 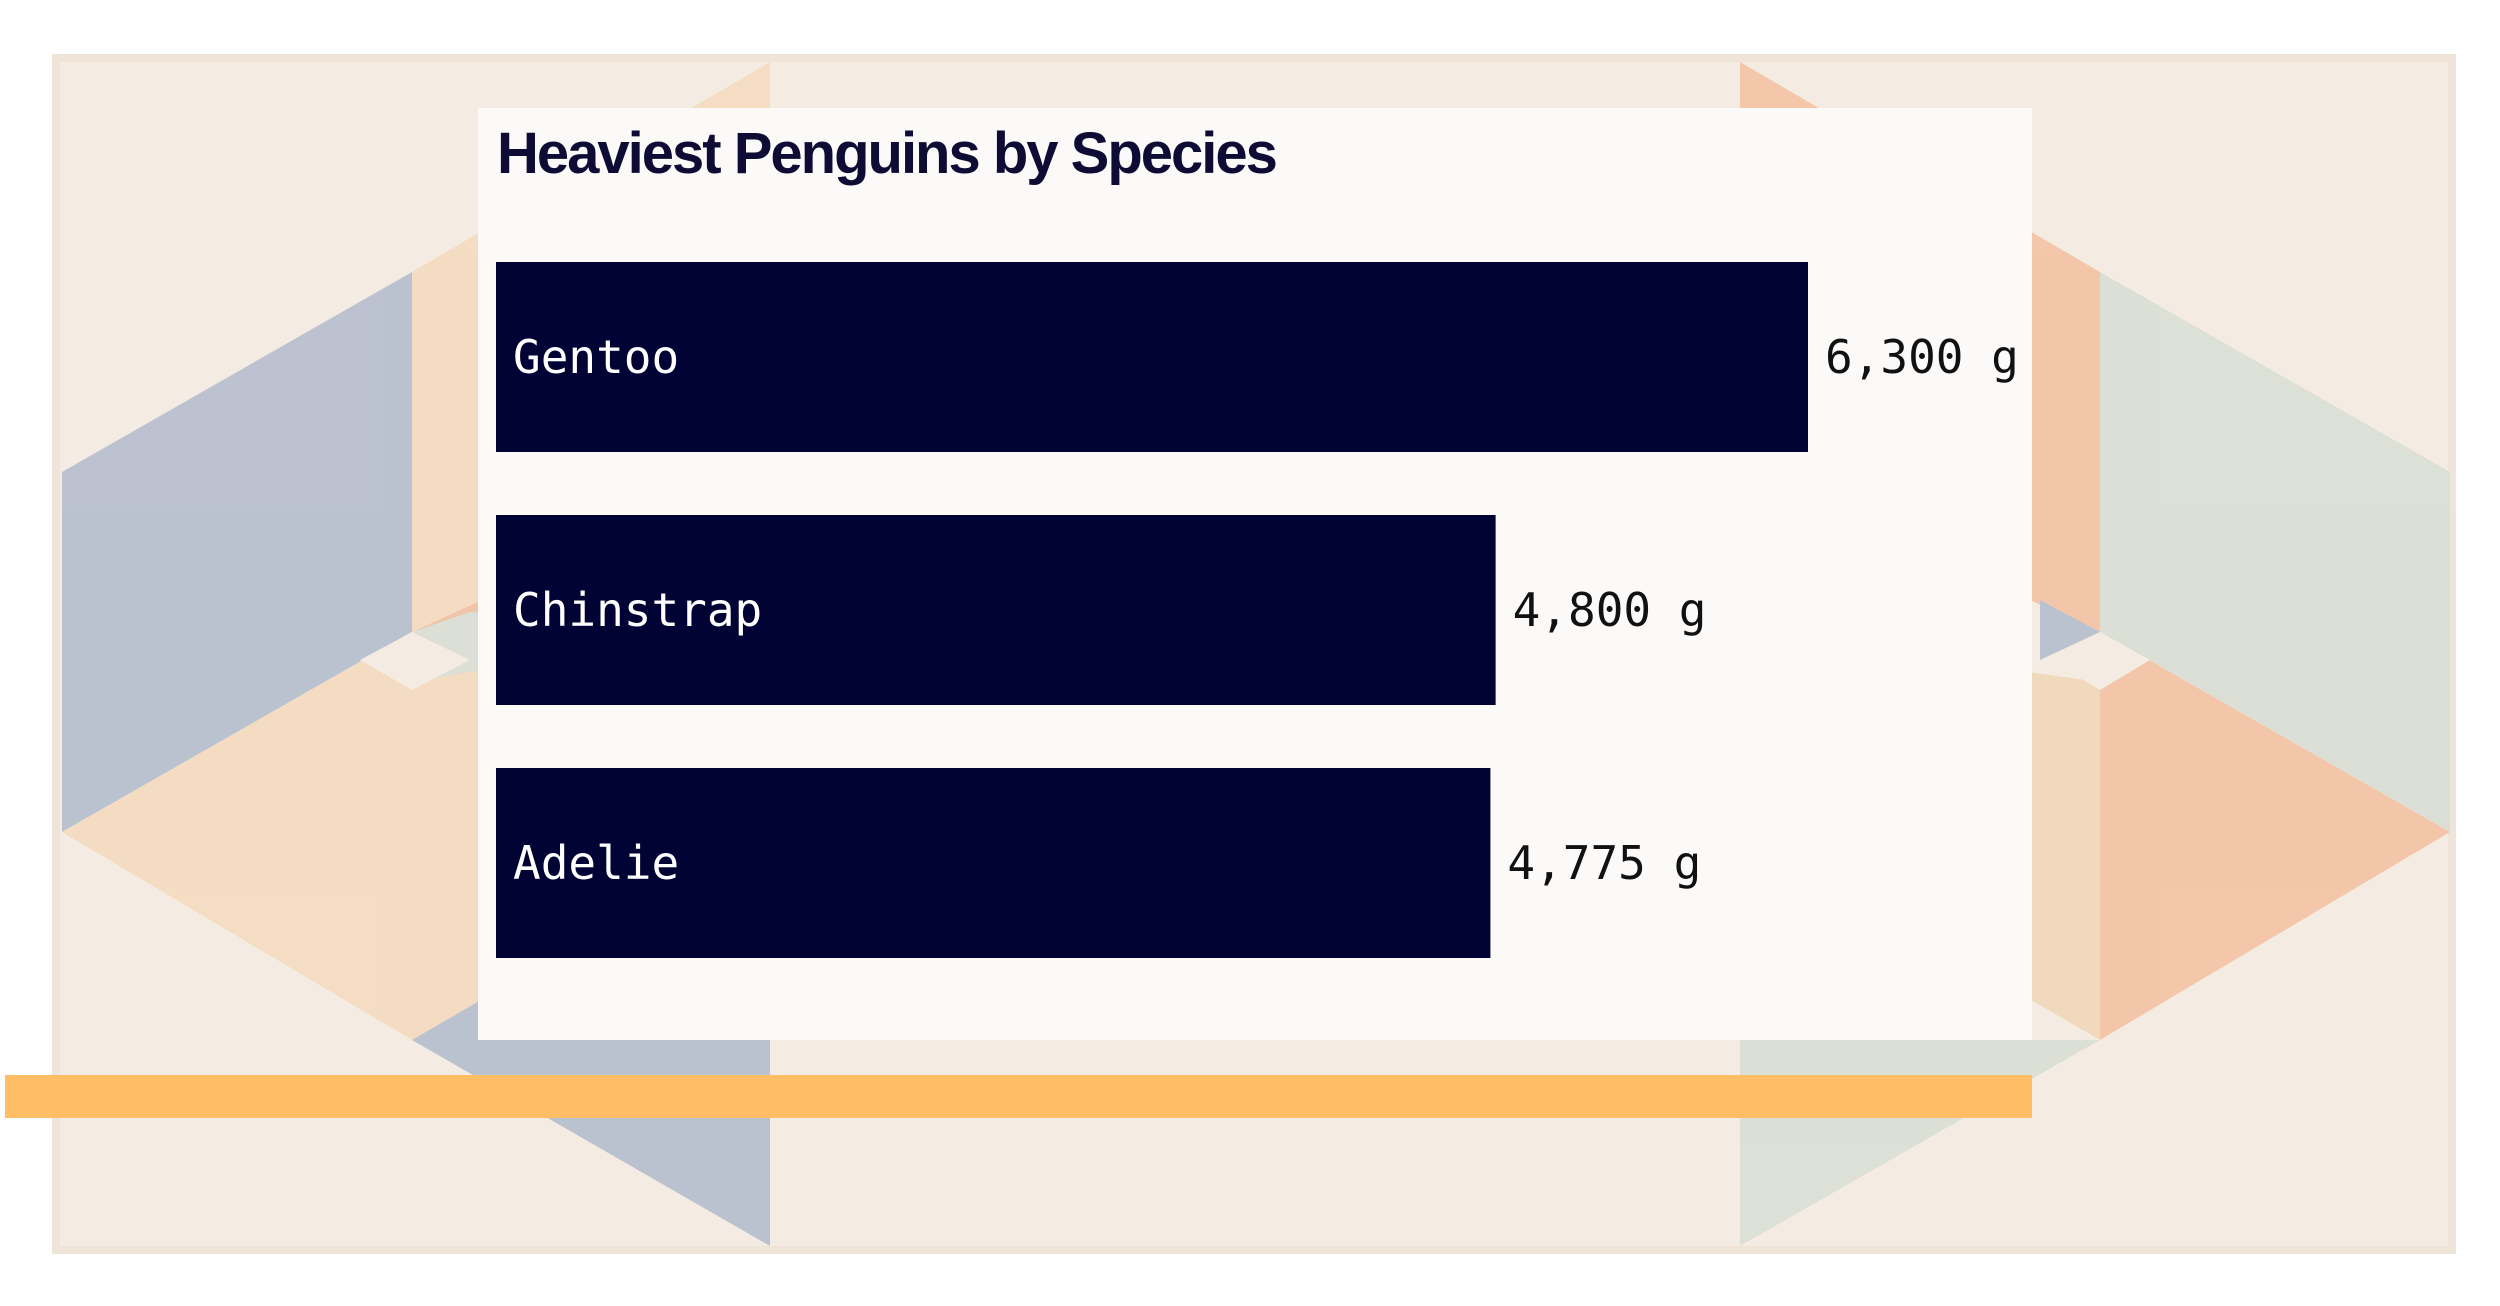 I want to click on bar-value-label: 4,775 g, so click(x=1604, y=863).